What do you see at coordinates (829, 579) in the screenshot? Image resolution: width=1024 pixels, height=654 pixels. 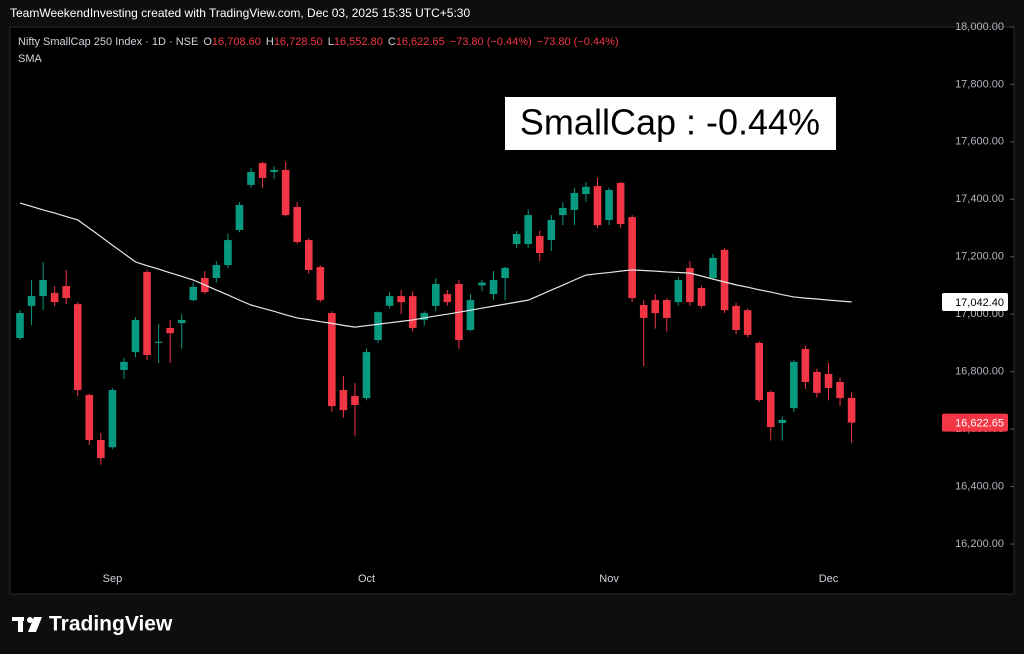 I see `x-tick-label: Dec` at bounding box center [829, 579].